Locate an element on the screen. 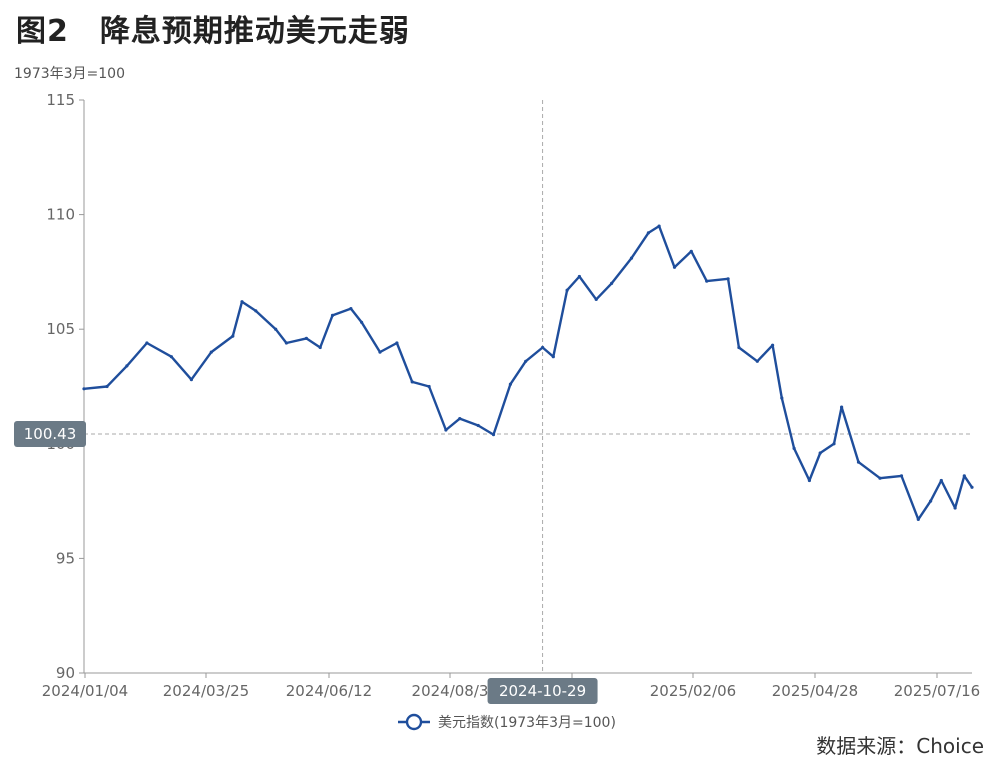 Image resolution: width=1000 pixels, height=774 pixels. x-crosshair-label: 2024-10-29 is located at coordinates (542, 691).